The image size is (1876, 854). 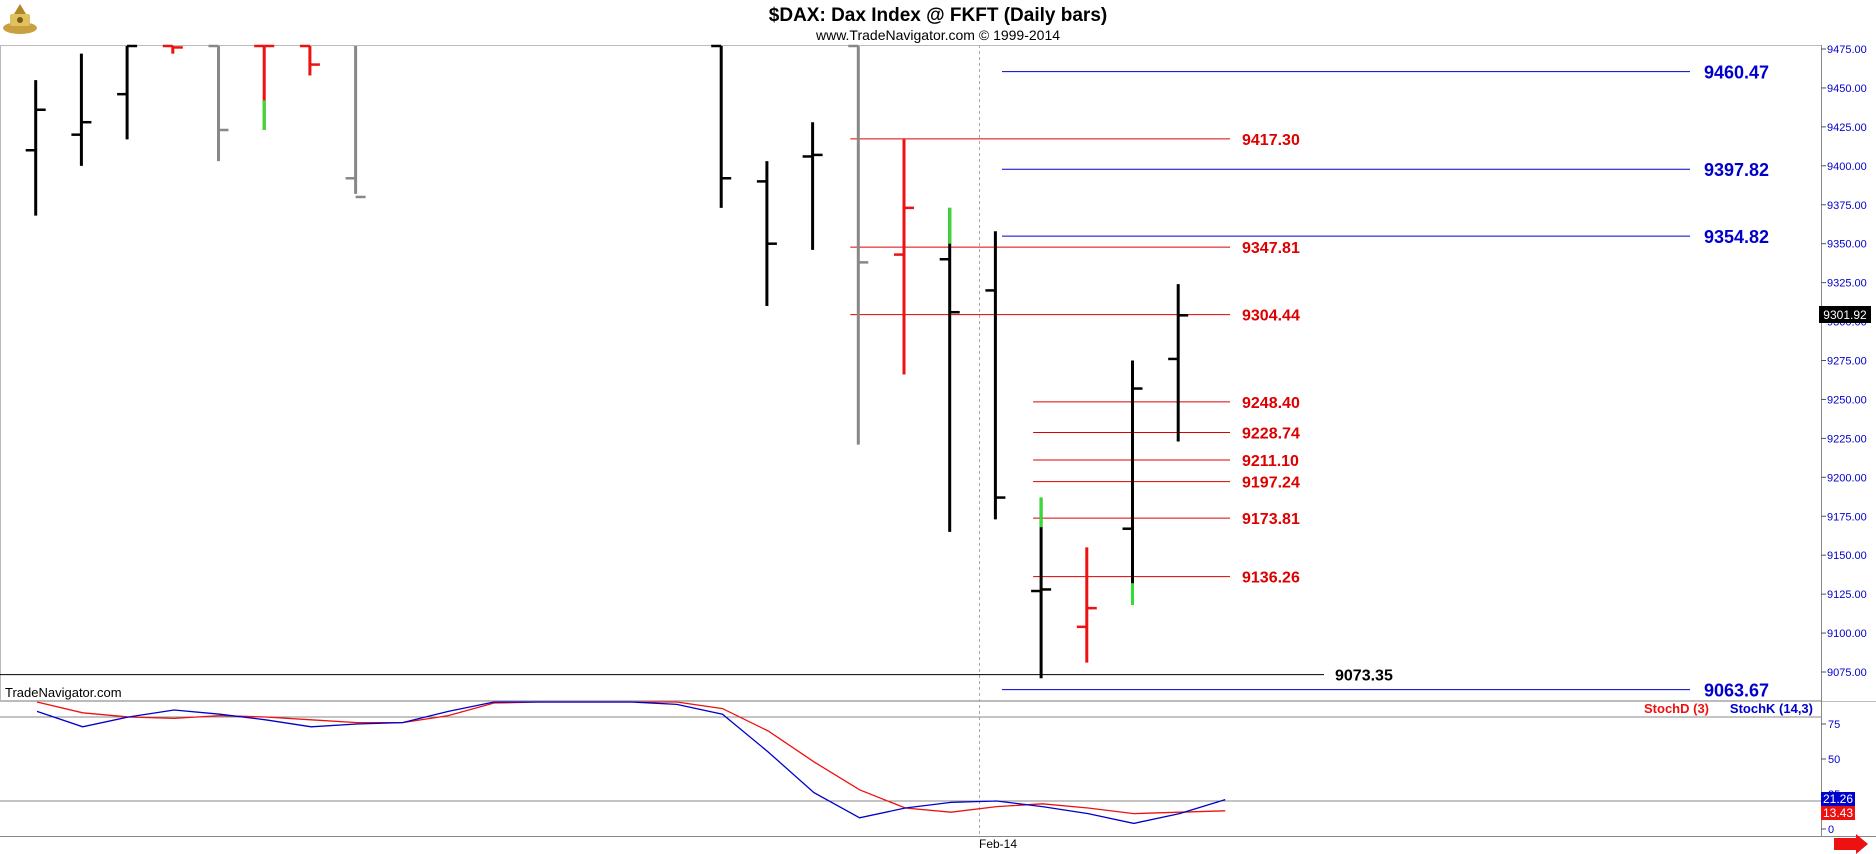 I want to click on red-level-label: 9211.10, so click(x=1270, y=461).